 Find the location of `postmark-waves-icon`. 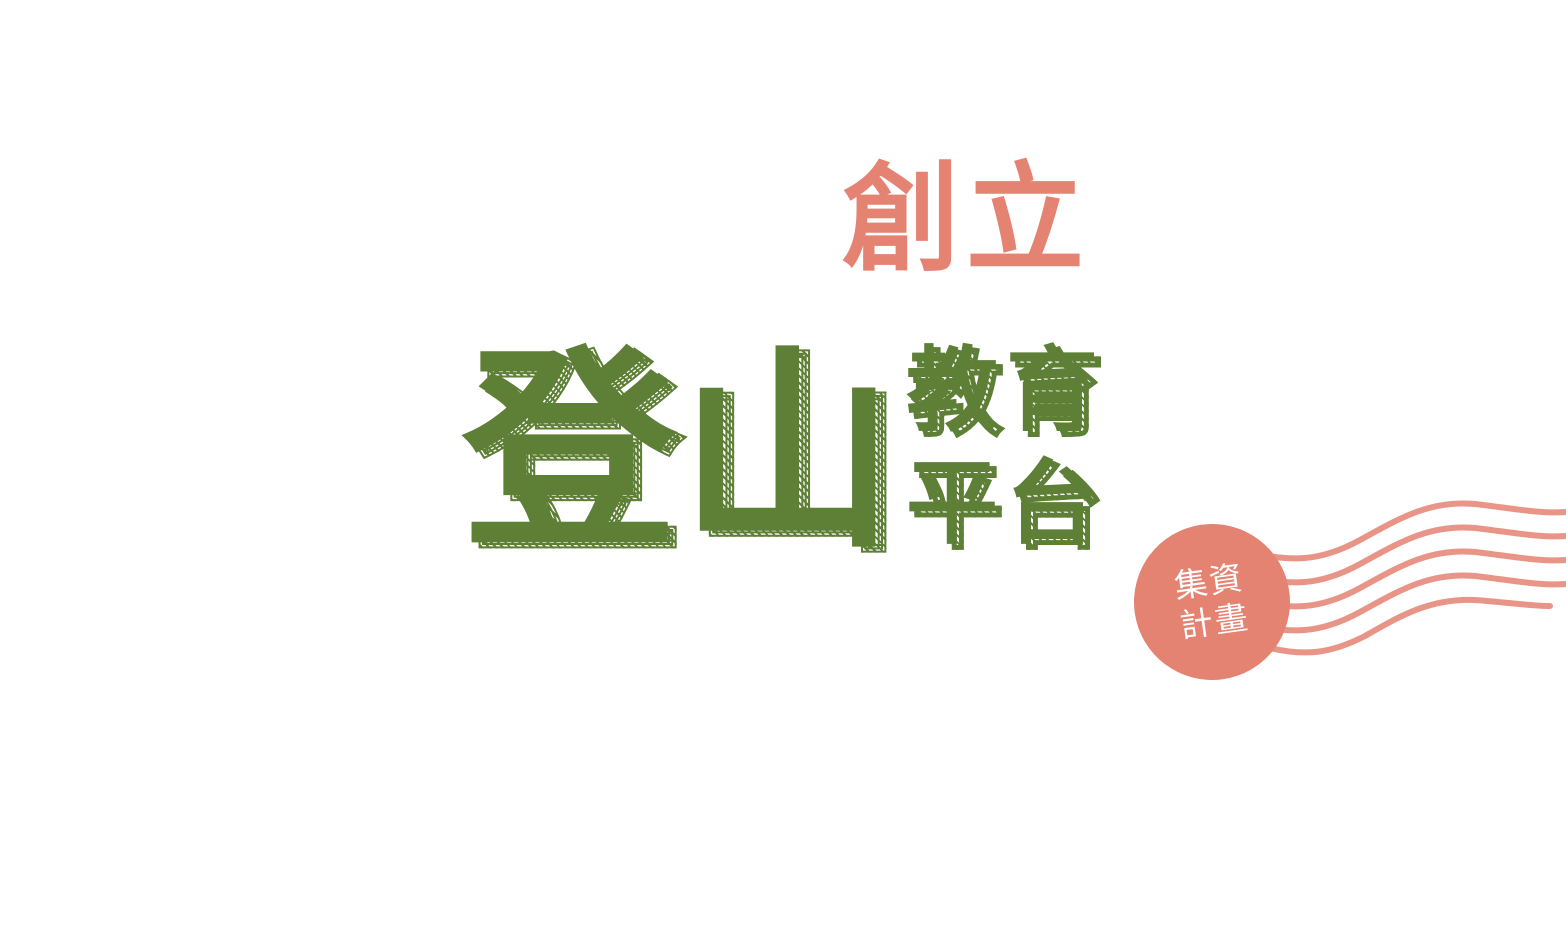

postmark-waves-icon is located at coordinates (1408, 578).